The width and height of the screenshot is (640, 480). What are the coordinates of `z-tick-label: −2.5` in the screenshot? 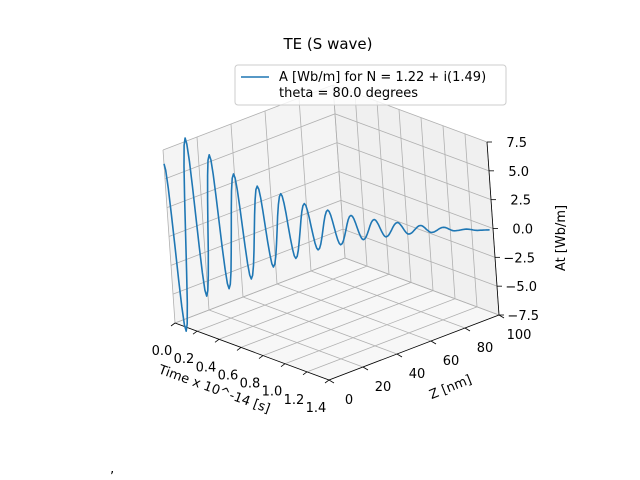 It's located at (519, 258).